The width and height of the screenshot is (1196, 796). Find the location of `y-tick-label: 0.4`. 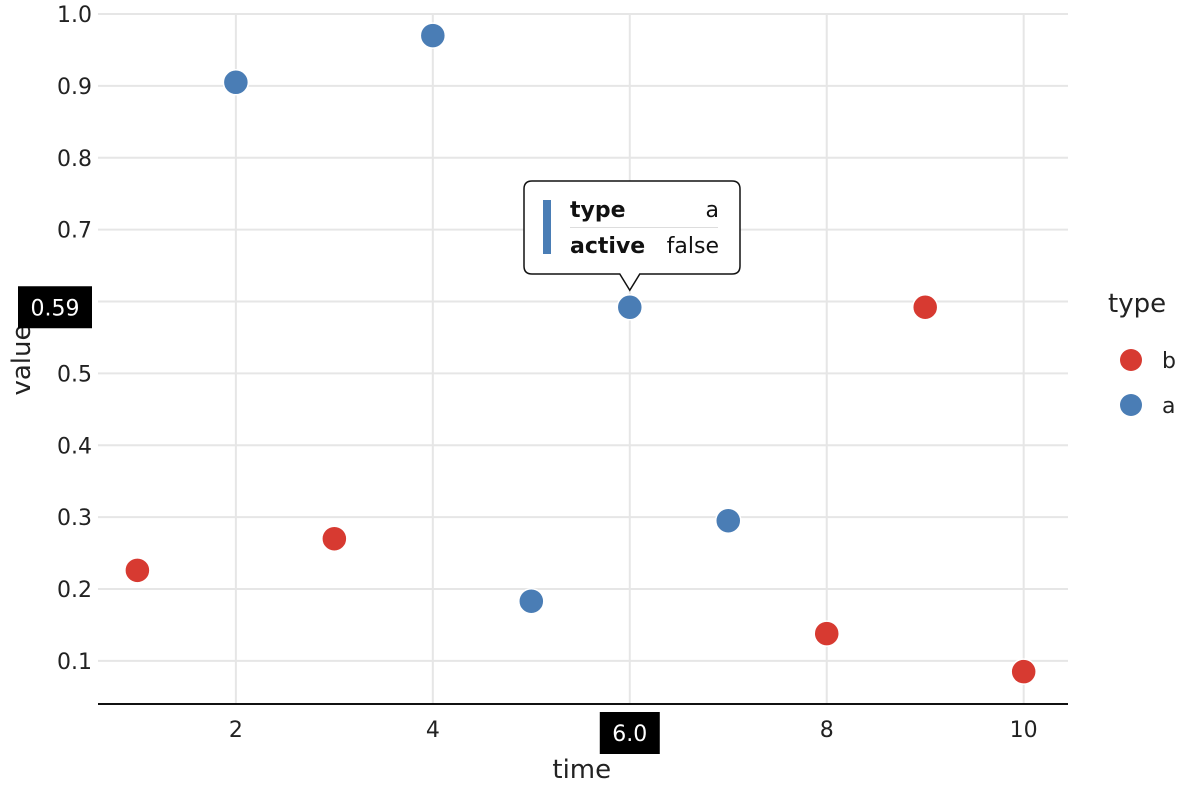

y-tick-label: 0.4 is located at coordinates (74, 446).